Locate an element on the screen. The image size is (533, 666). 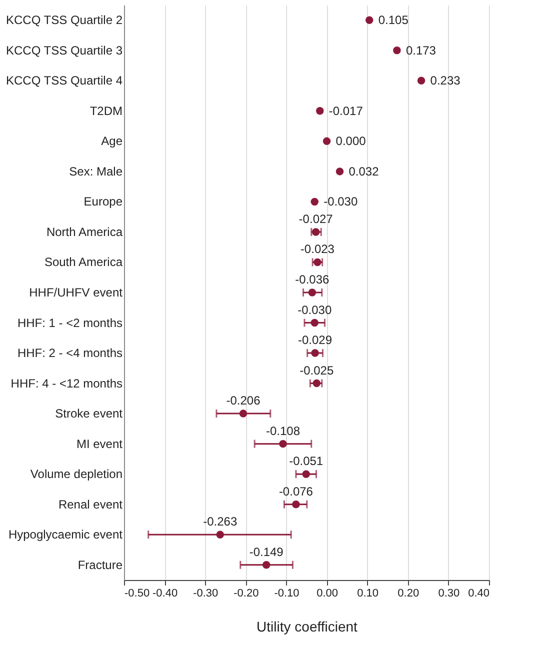
y-tick-label: MI event is located at coordinates (100, 443).